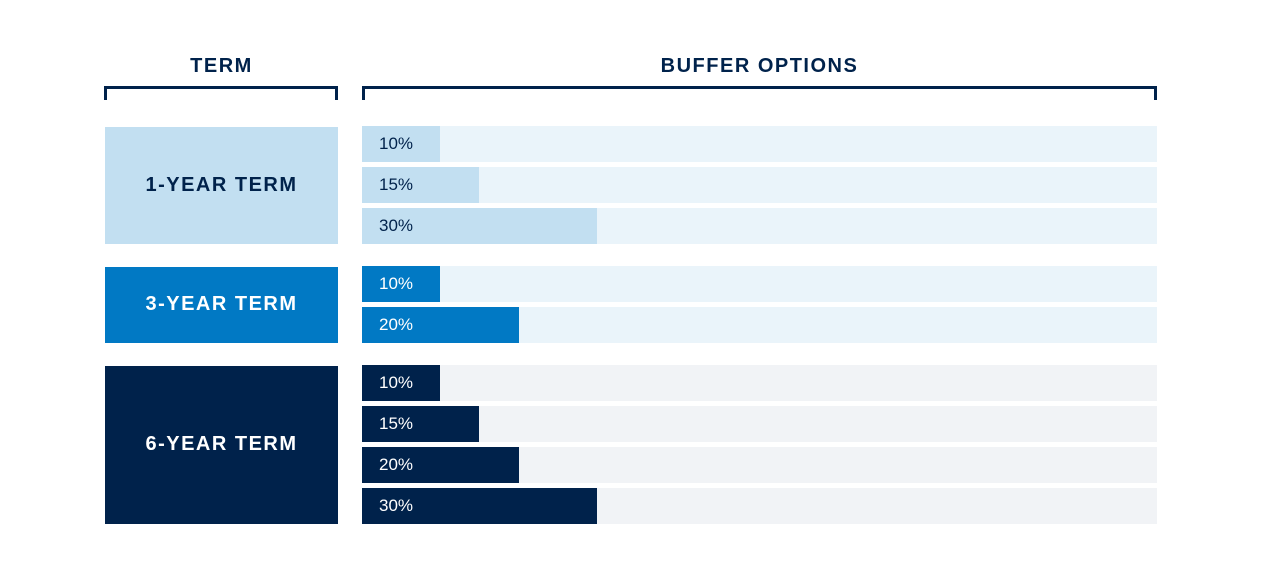  Describe the element at coordinates (759, 93) in the screenshot. I see `buffer-options-bracket` at that location.